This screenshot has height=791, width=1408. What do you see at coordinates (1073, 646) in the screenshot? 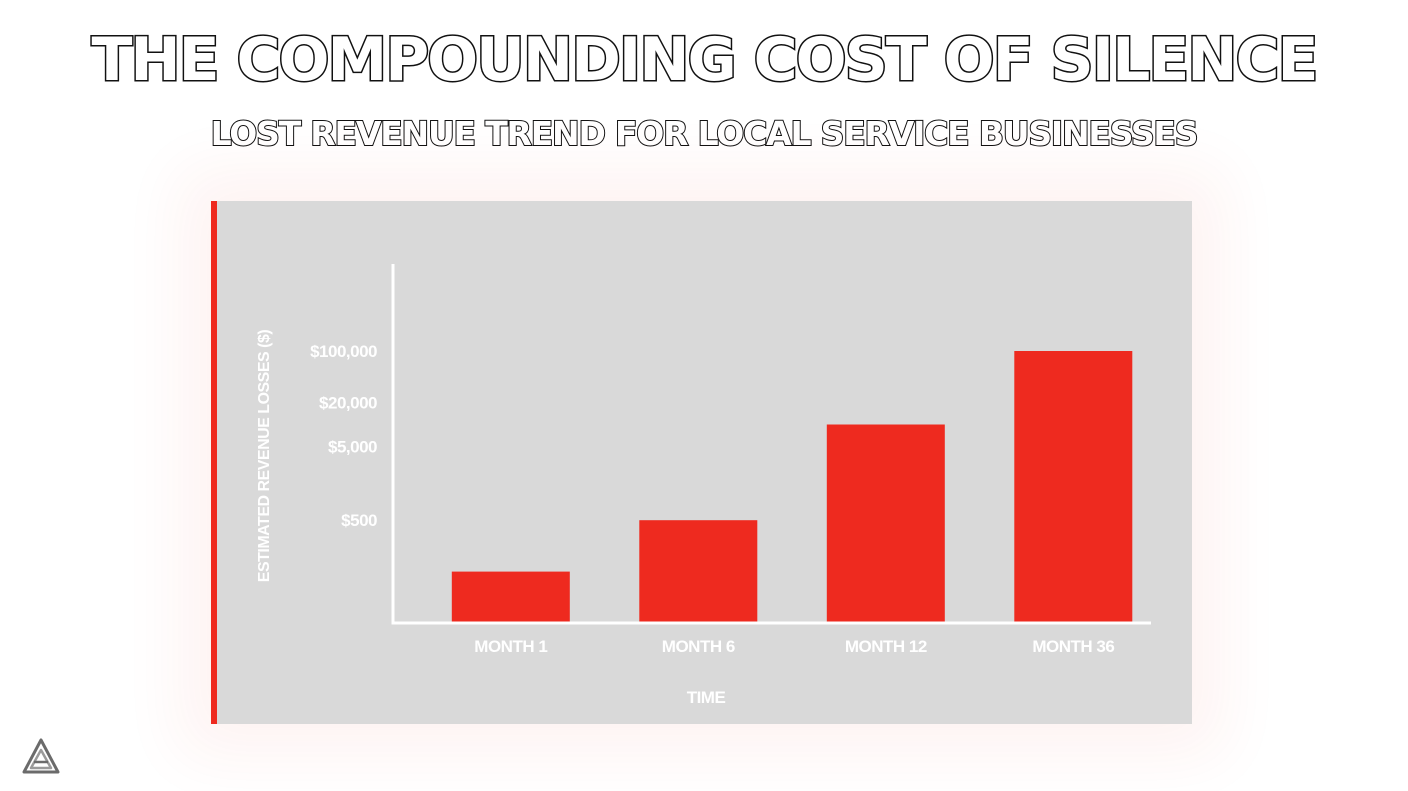
I see `x-tick-label: MONTH 36` at bounding box center [1073, 646].